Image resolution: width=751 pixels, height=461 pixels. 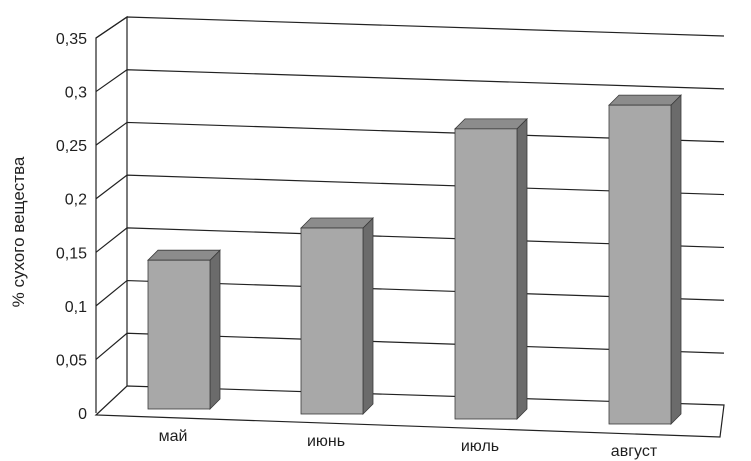 I want to click on y-tick-label: 0,35, so click(x=71, y=39).